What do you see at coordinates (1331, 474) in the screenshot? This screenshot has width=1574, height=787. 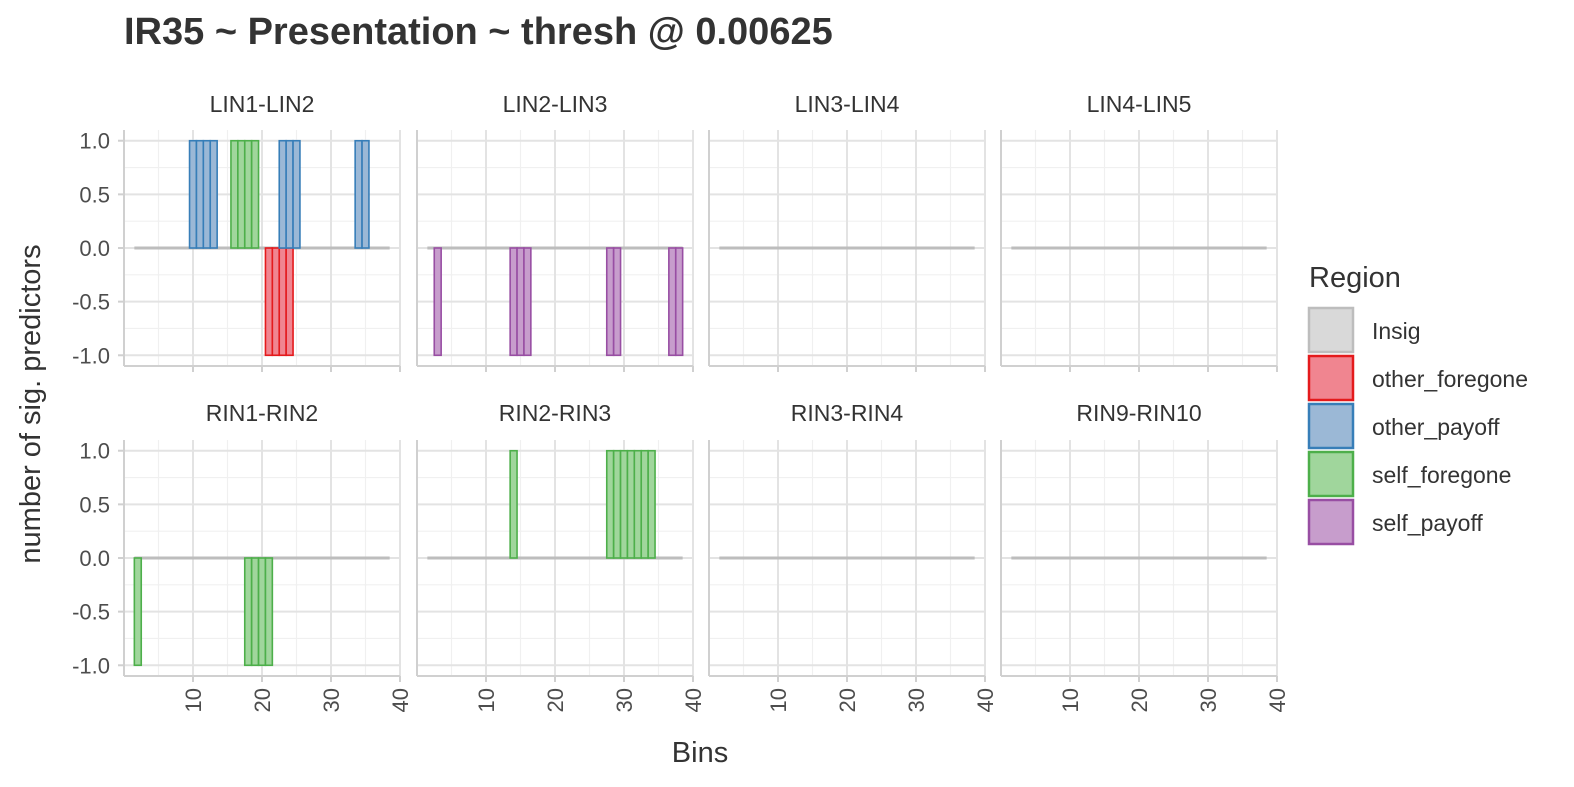 I see `legend-key-self_foregone` at bounding box center [1331, 474].